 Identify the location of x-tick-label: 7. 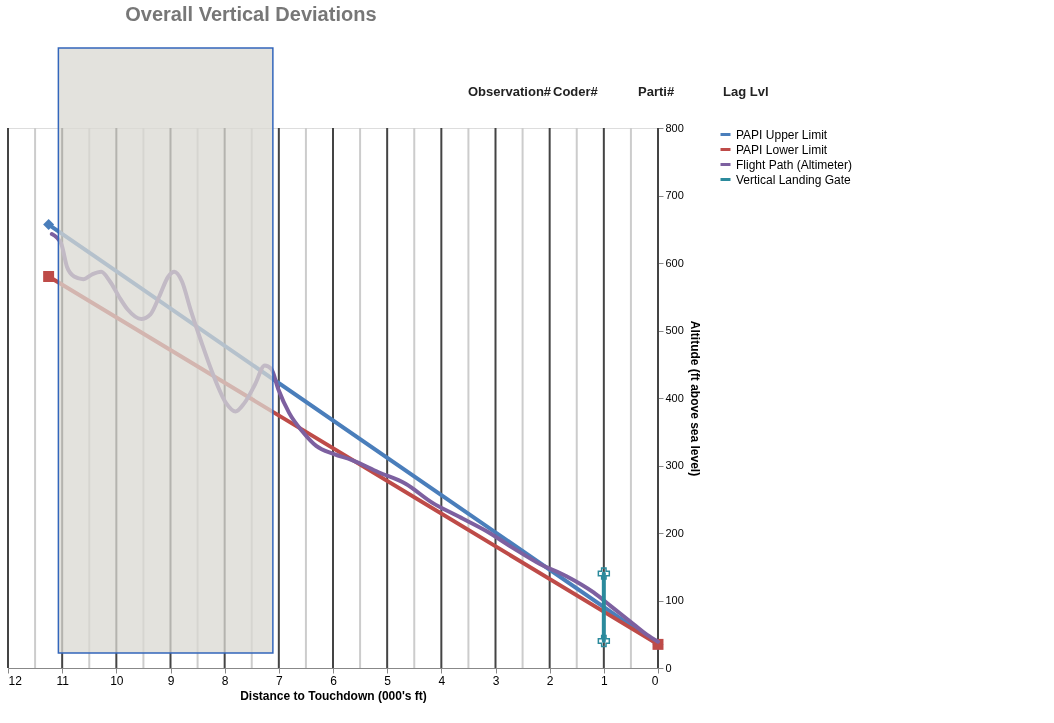
(279, 680).